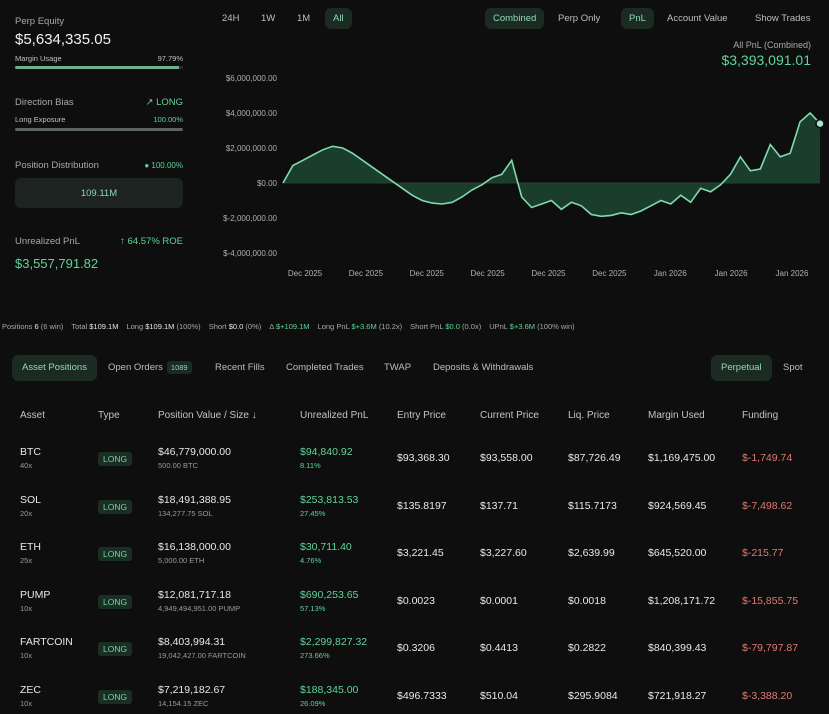  What do you see at coordinates (329, 690) in the screenshot?
I see `unrealized-pnl-cell: $188,345.00` at bounding box center [329, 690].